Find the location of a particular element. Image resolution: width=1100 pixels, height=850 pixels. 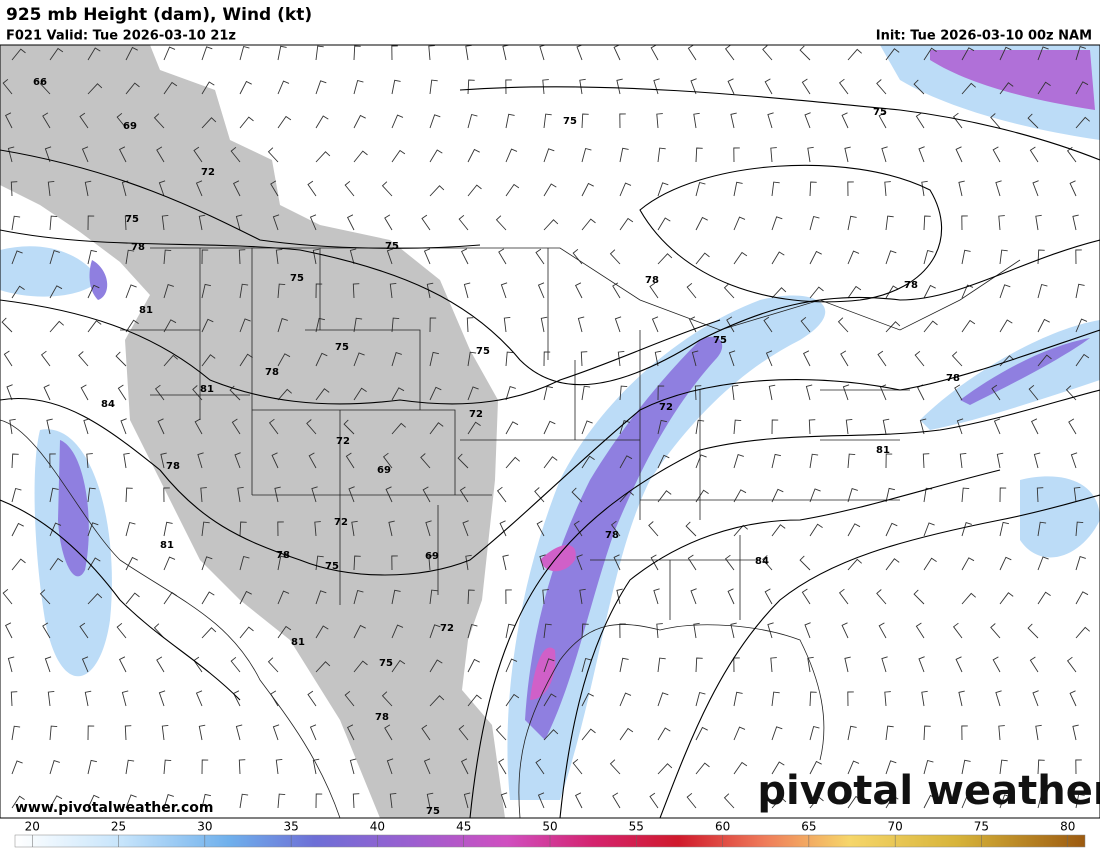

colorbar-tick-label: 20 is located at coordinates (32, 827).